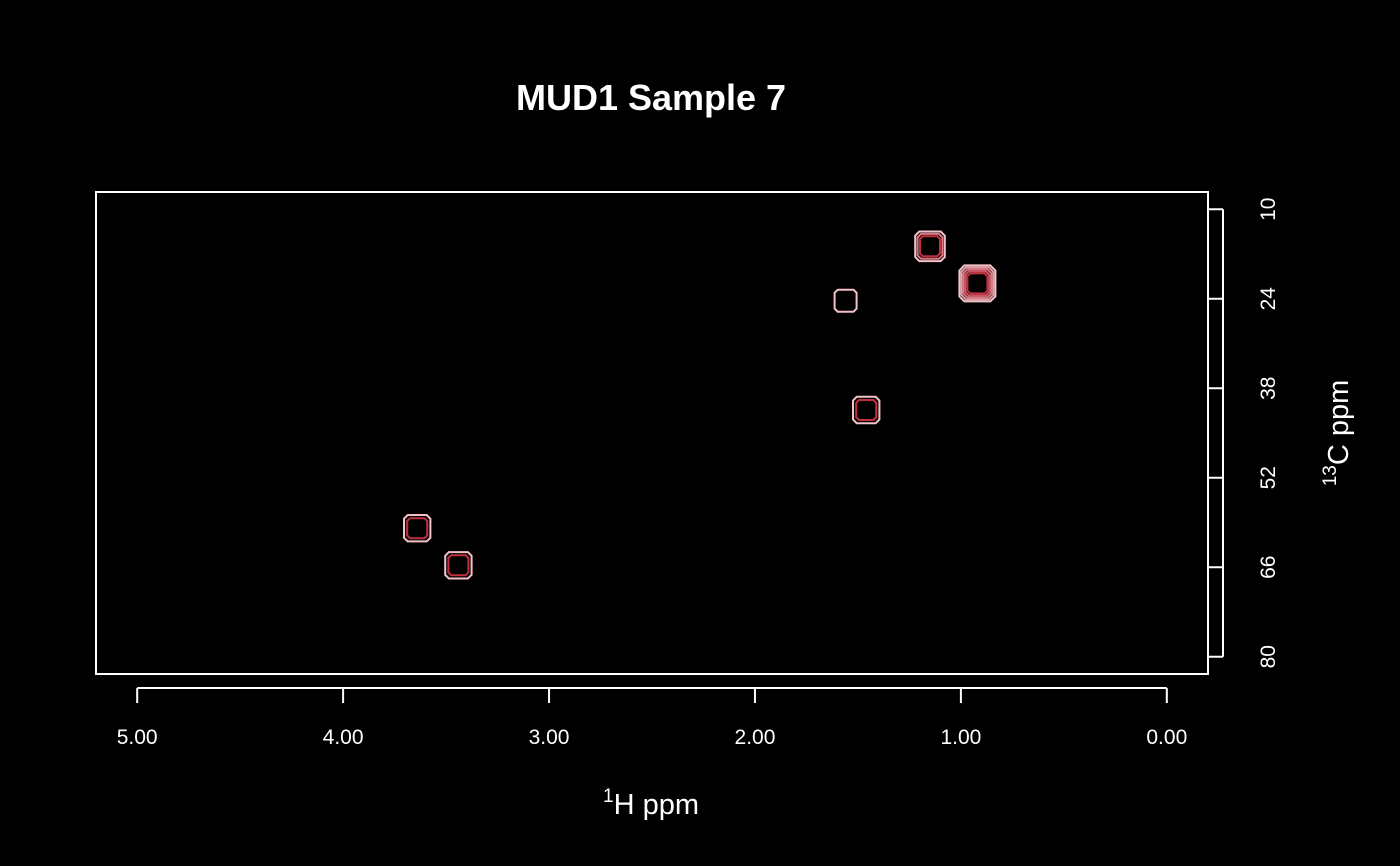  I want to click on y-axis-label-text: C ppm, so click(1339, 422).